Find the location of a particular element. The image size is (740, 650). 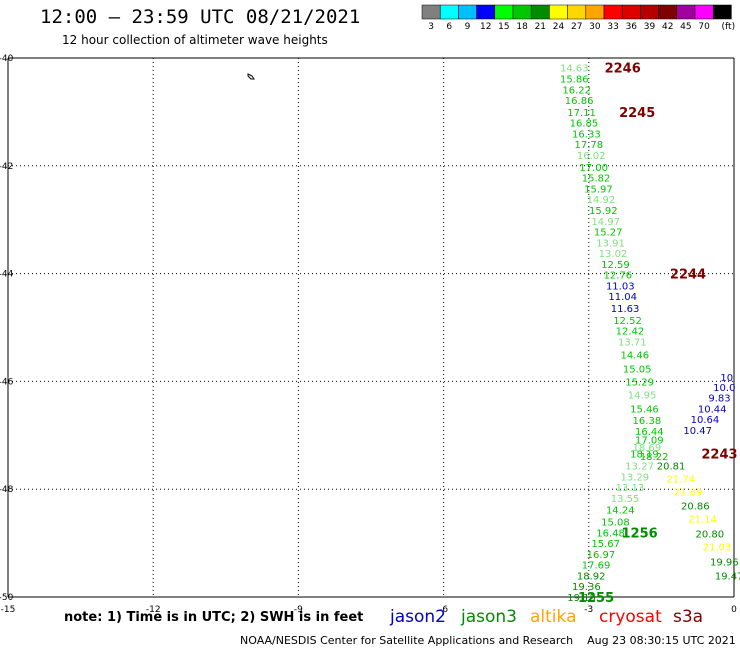

lon-label: -12 is located at coordinates (153, 610).